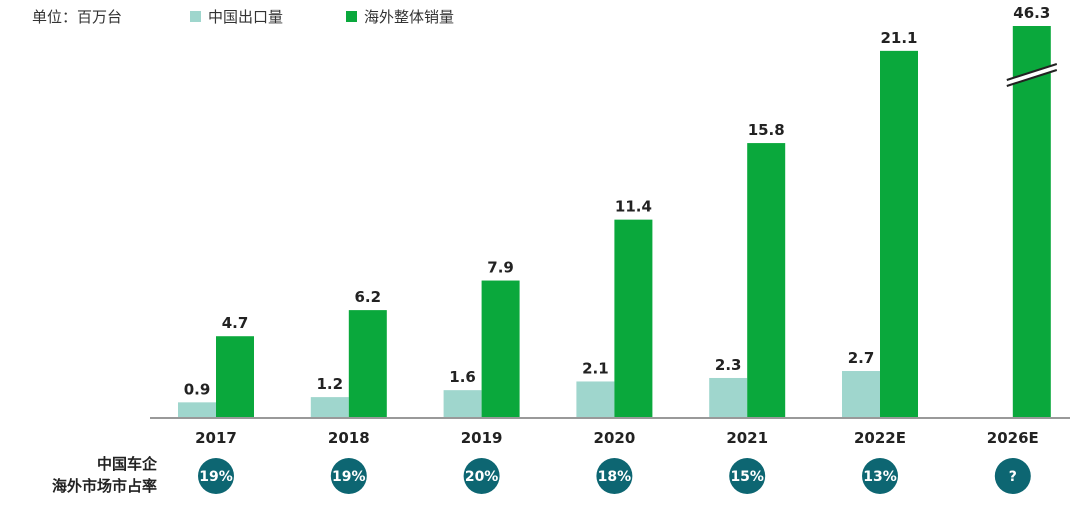 This screenshot has width=1080, height=508. I want to click on value-label-overseas-2026E: 46.3, so click(1031, 13).